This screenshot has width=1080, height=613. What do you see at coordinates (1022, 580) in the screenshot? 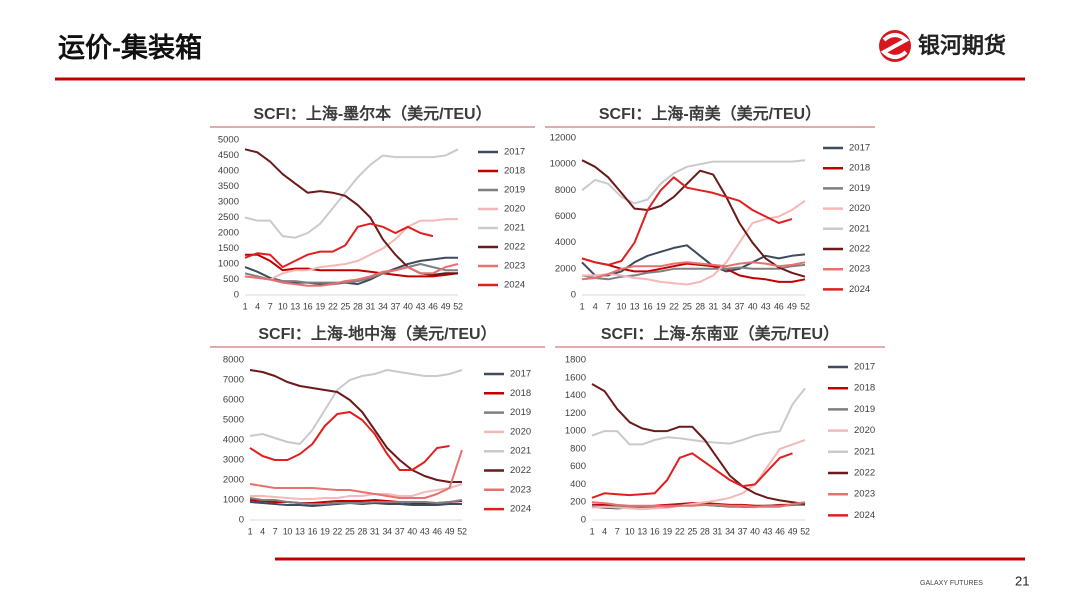
I see `page-number: 21` at bounding box center [1022, 580].